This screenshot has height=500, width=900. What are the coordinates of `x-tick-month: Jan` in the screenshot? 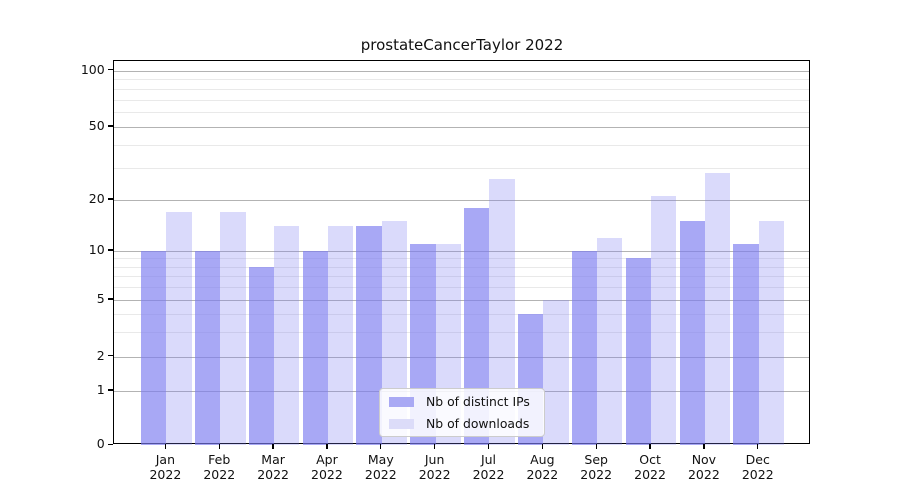 It's located at (165, 459).